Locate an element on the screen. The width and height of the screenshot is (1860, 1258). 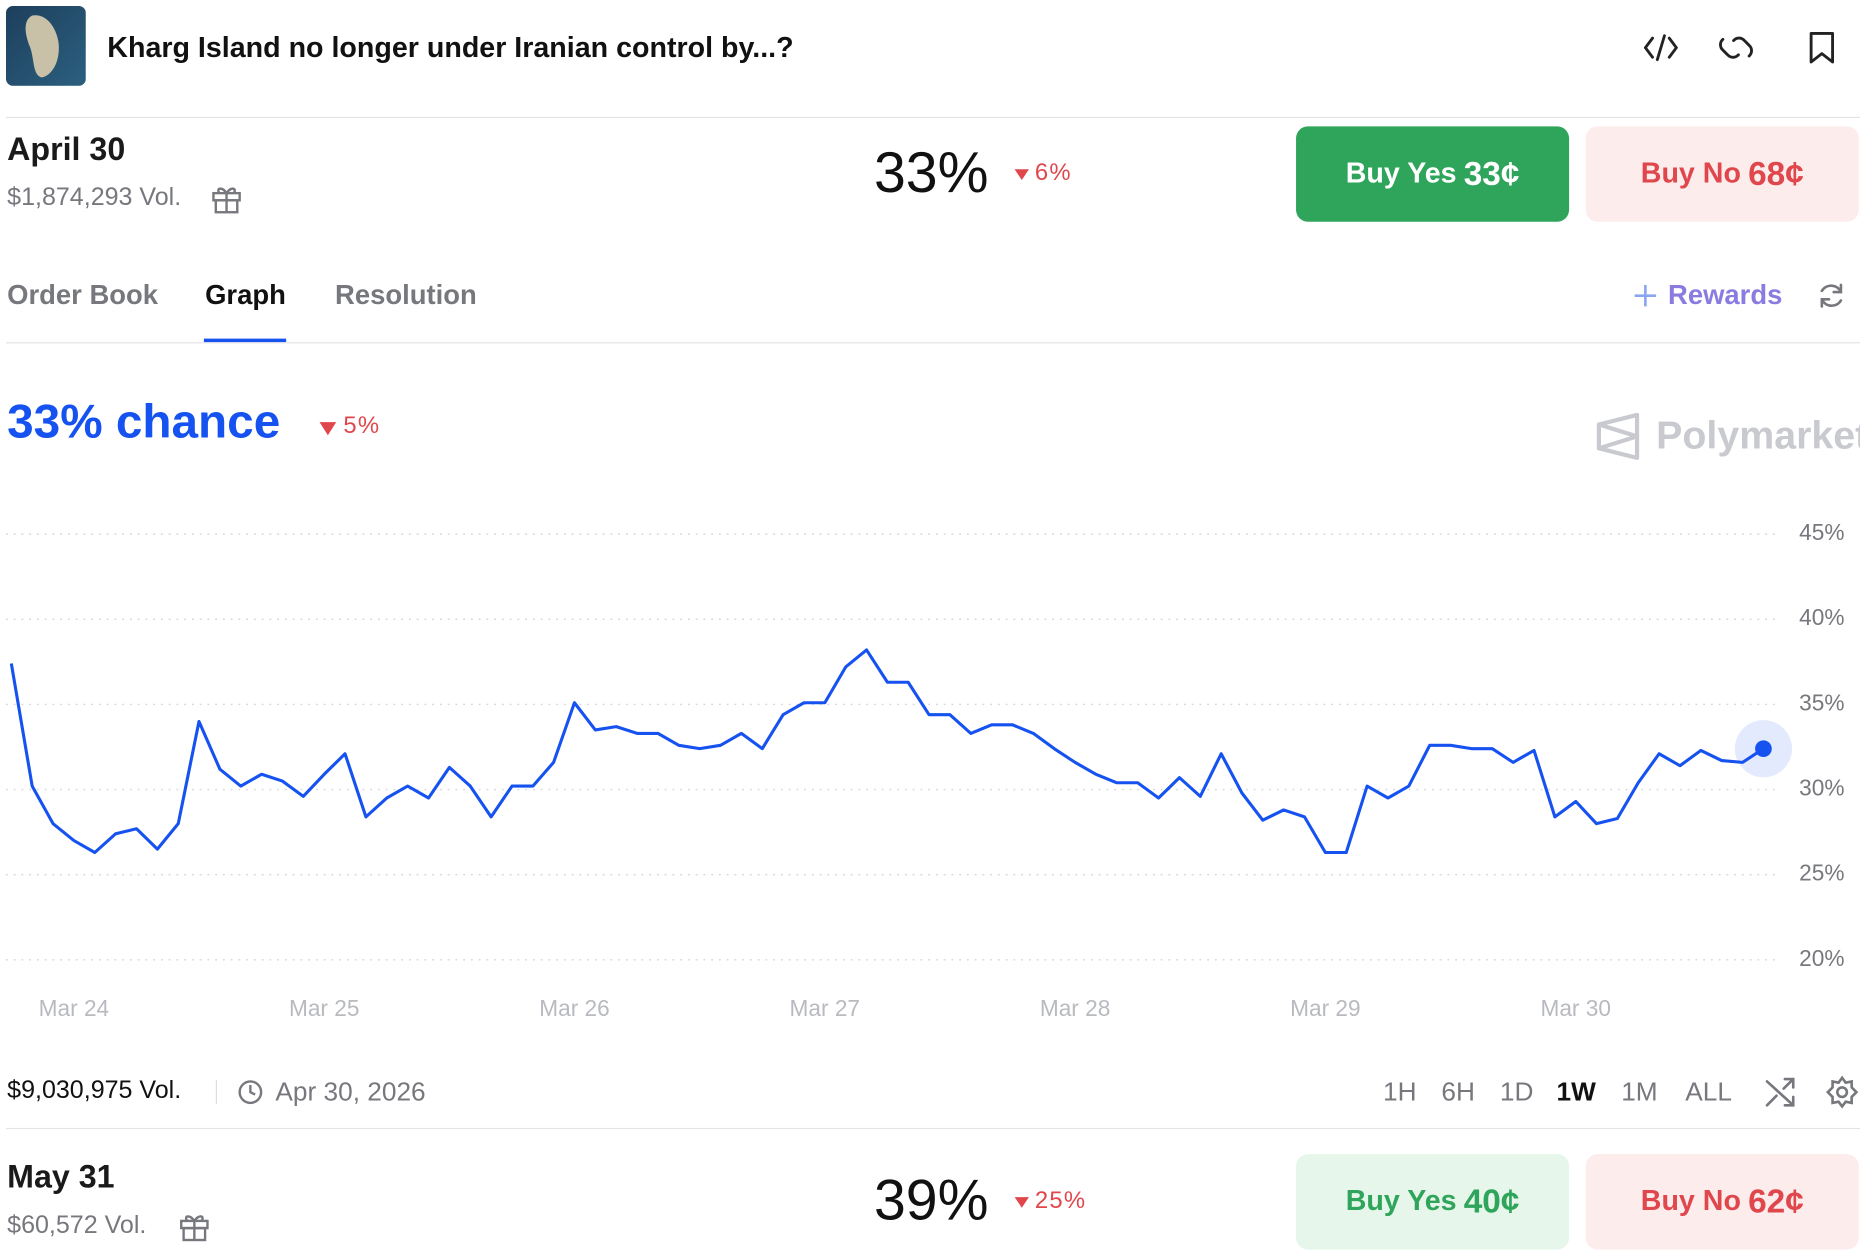
rewards-link: Rewards is located at coordinates (1725, 295).